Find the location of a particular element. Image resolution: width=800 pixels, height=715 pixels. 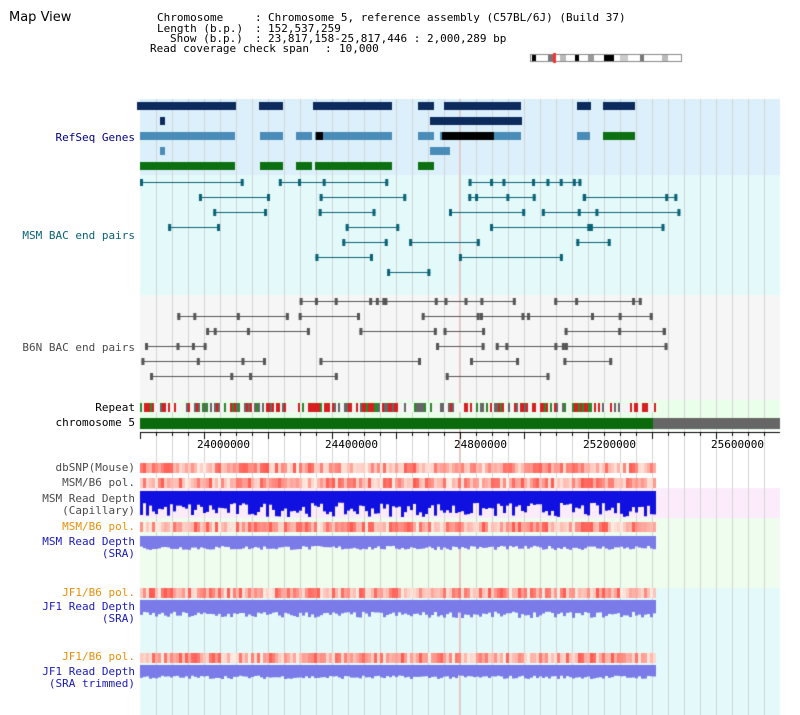

chromosome-header-label: Chromosome is located at coordinates (190, 17).